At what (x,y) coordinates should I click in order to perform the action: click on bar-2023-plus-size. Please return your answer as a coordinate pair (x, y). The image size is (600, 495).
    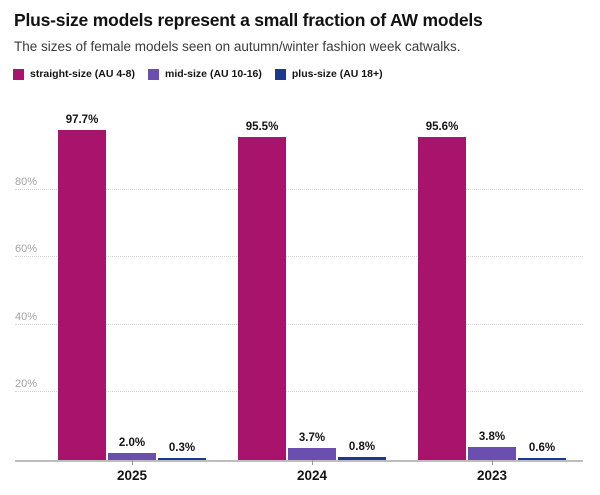
    Looking at the image, I should click on (542, 458).